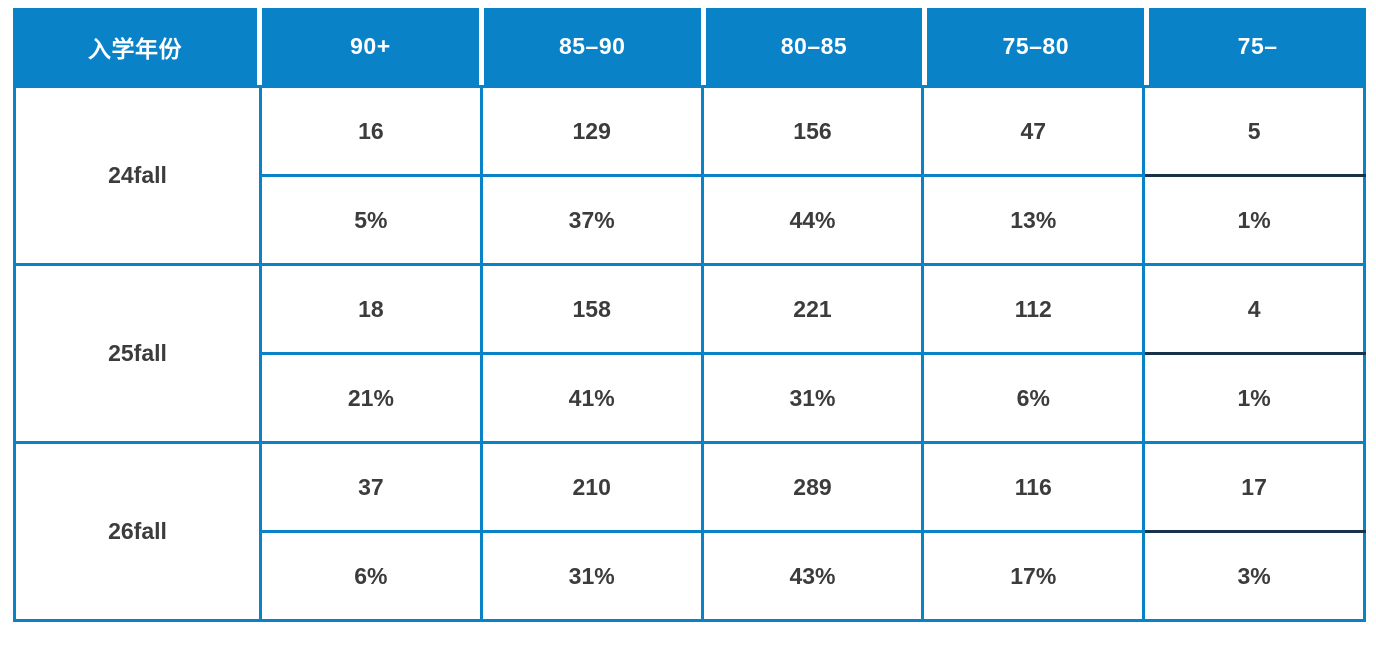 The width and height of the screenshot is (1376, 650). I want to click on count-cell: 47, so click(1033, 131).